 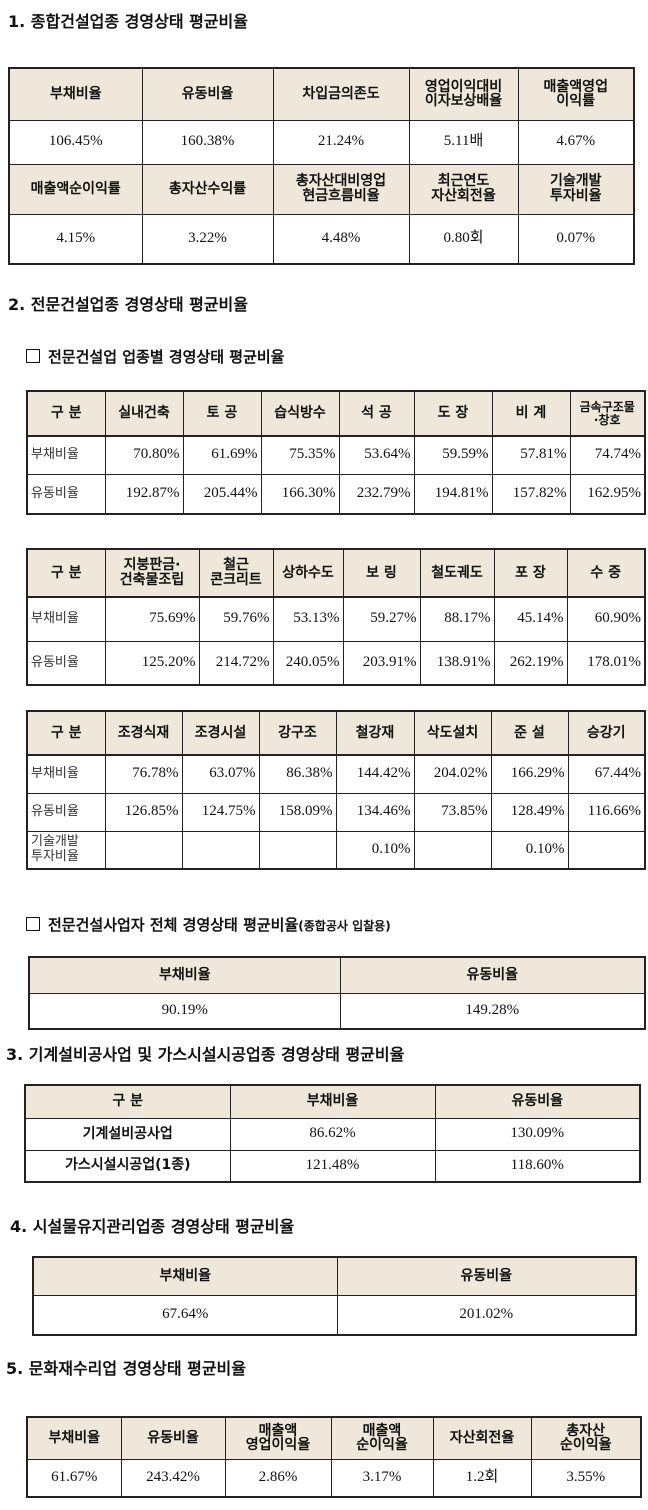 I want to click on s3-h0: 구 분, so click(x=127, y=1101).